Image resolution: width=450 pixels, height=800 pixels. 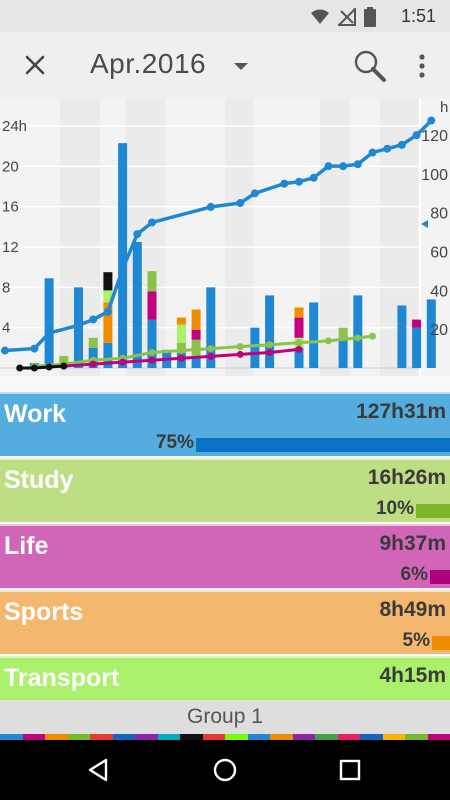 I want to click on category-percent: 10%, so click(x=394, y=508).